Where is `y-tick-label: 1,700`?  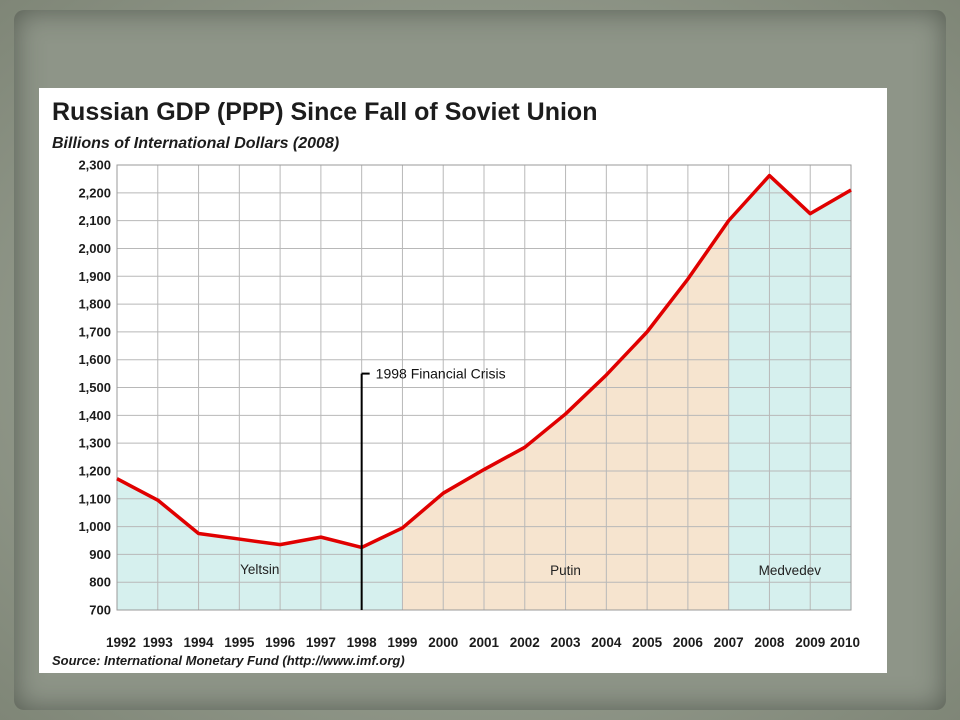 y-tick-label: 1,700 is located at coordinates (94, 331).